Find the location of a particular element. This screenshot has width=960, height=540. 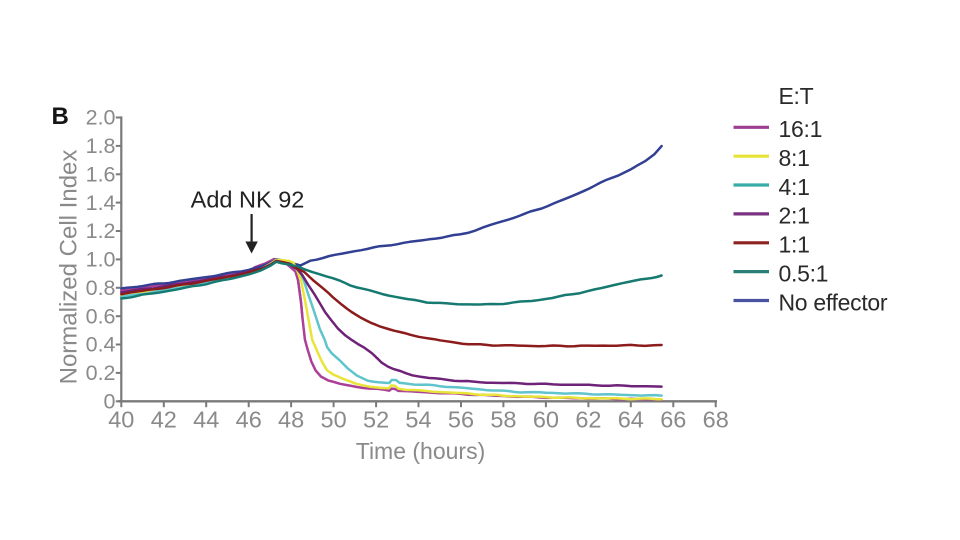

svg-text: 42 is located at coordinates (164, 420).